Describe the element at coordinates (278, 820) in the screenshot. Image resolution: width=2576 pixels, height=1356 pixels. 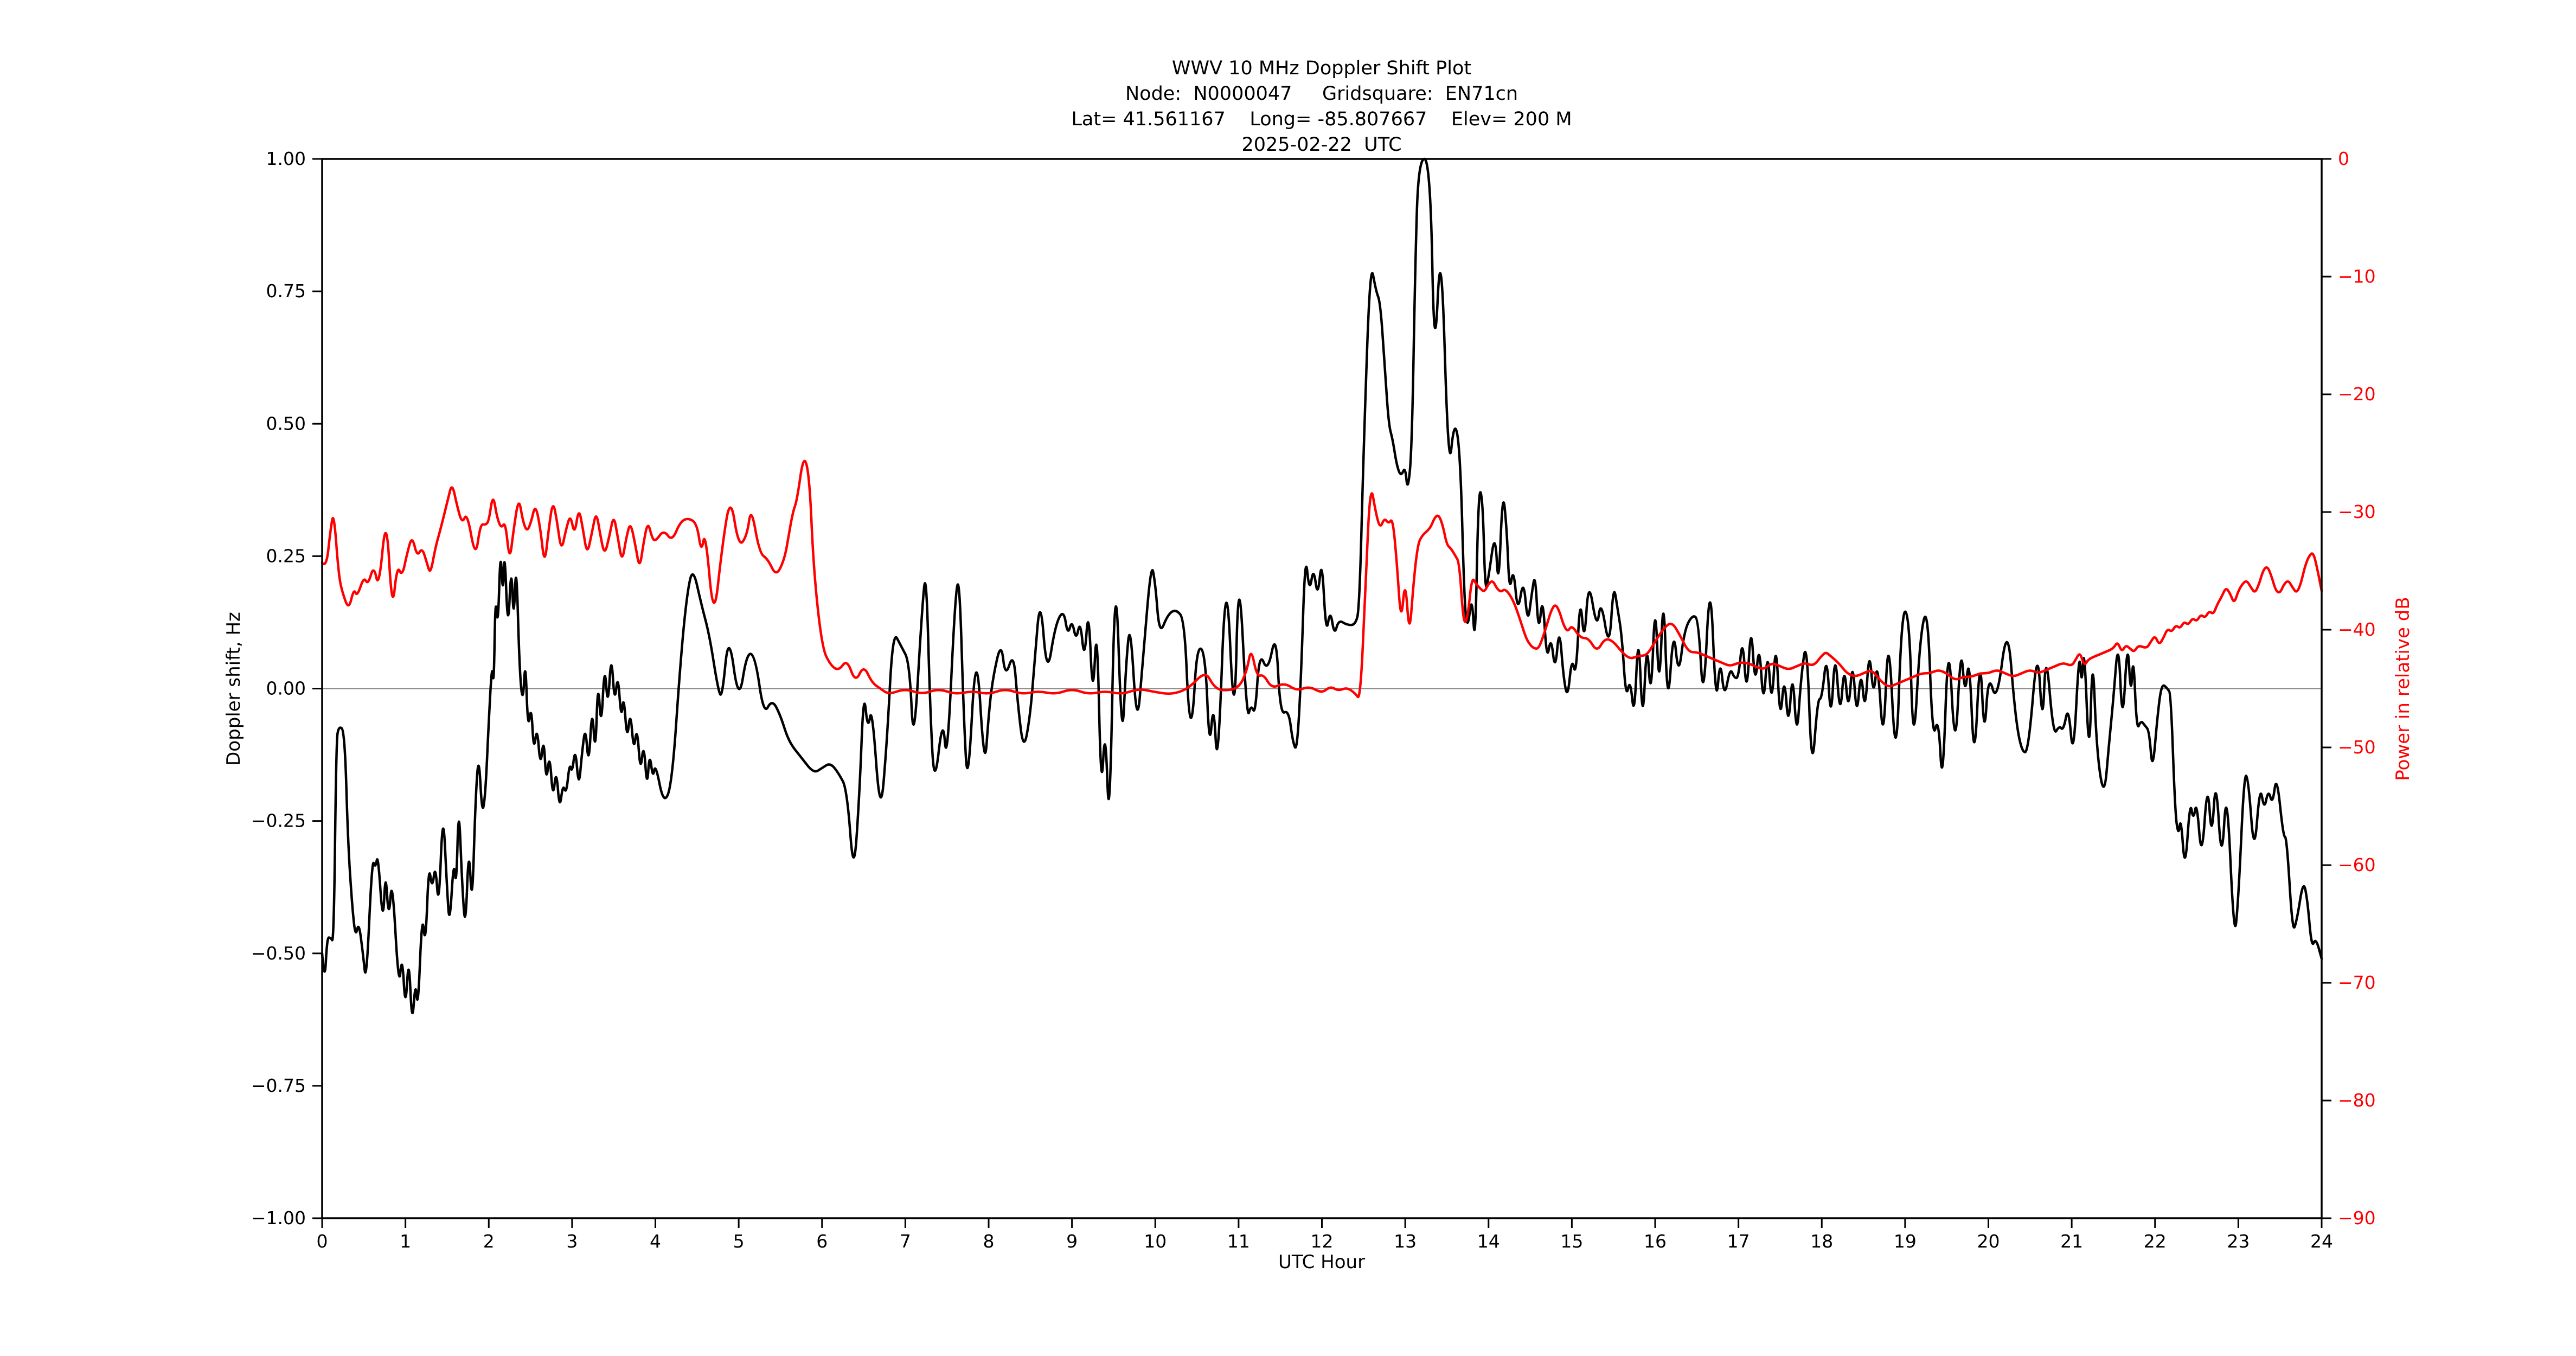
I see `y-left-tick-label: −0.25` at that location.